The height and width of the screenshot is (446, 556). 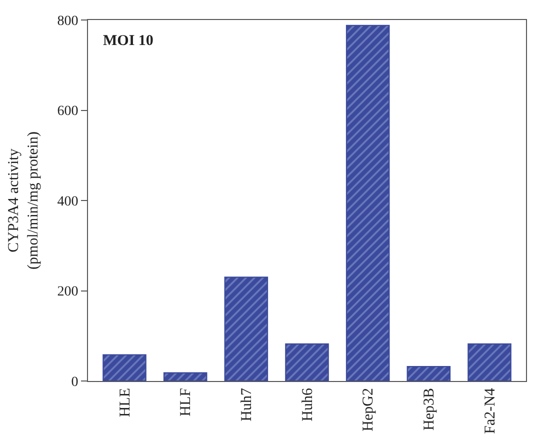 What do you see at coordinates (128, 41) in the screenshot?
I see `annotation: MOI 10` at bounding box center [128, 41].